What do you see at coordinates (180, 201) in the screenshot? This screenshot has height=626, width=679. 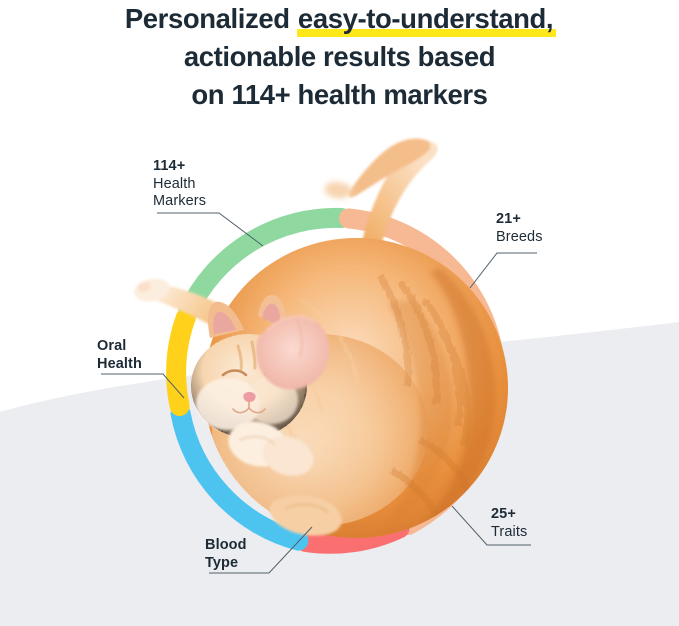 I see `callout-health-markers-caption-line2: Markers` at bounding box center [180, 201].